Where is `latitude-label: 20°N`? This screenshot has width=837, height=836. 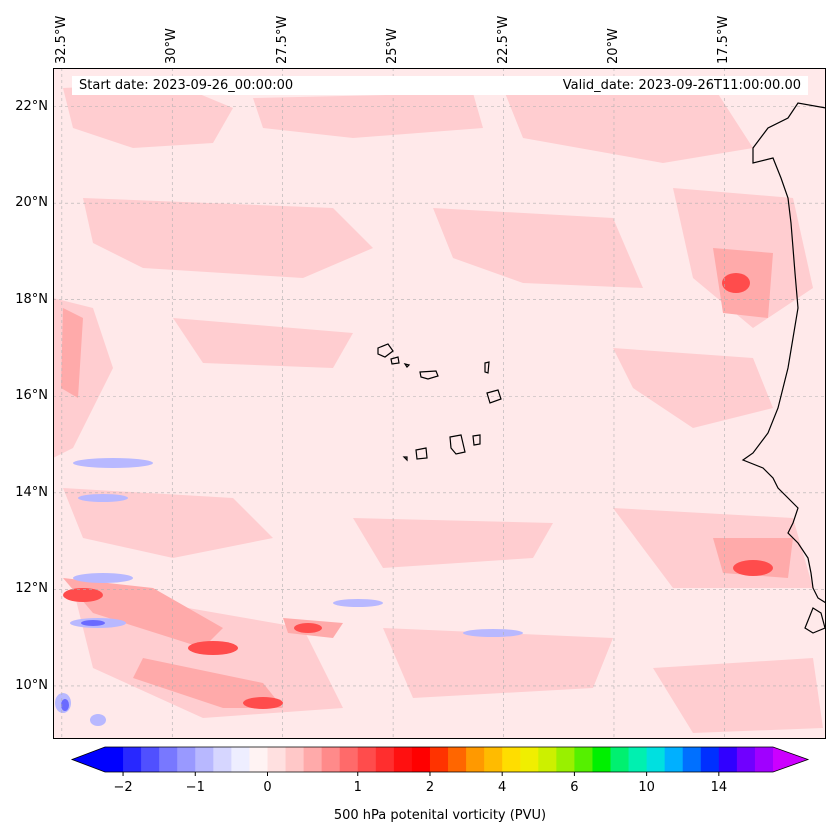 latitude-label: 20°N is located at coordinates (31, 203).